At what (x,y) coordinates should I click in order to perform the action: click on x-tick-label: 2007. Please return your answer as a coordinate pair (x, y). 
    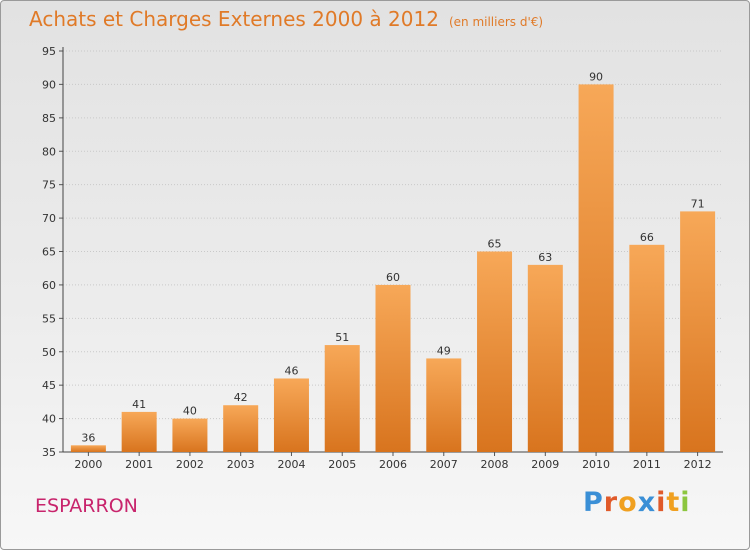
    Looking at the image, I should click on (444, 464).